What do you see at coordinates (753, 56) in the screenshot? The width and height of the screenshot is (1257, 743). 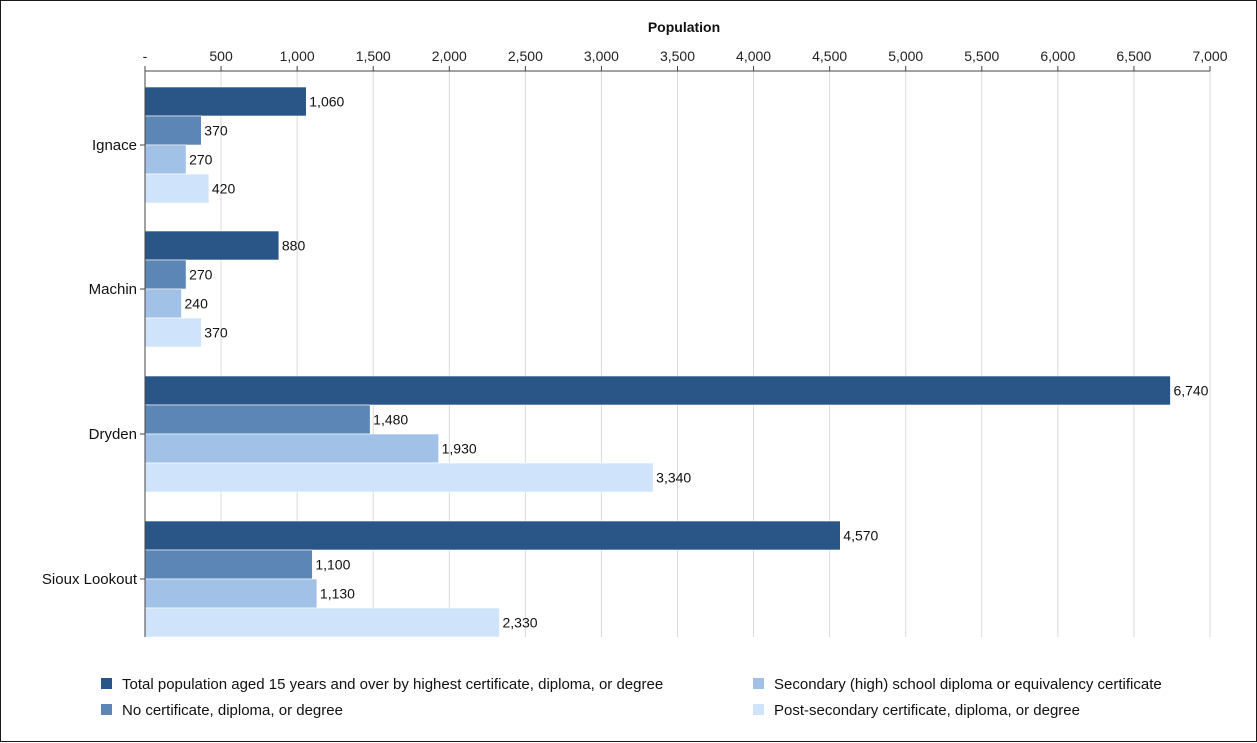 I see `x-tick-label: 4,000` at bounding box center [753, 56].